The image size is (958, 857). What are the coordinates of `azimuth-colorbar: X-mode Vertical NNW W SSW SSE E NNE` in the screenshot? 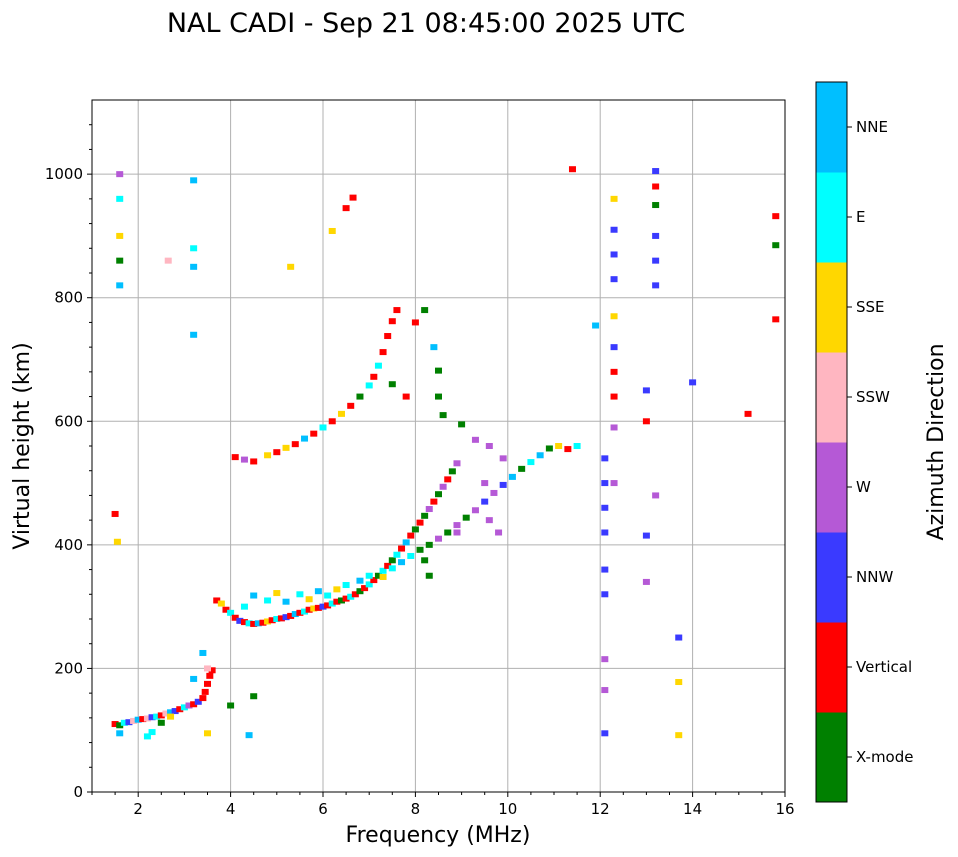 It's located at (864, 442).